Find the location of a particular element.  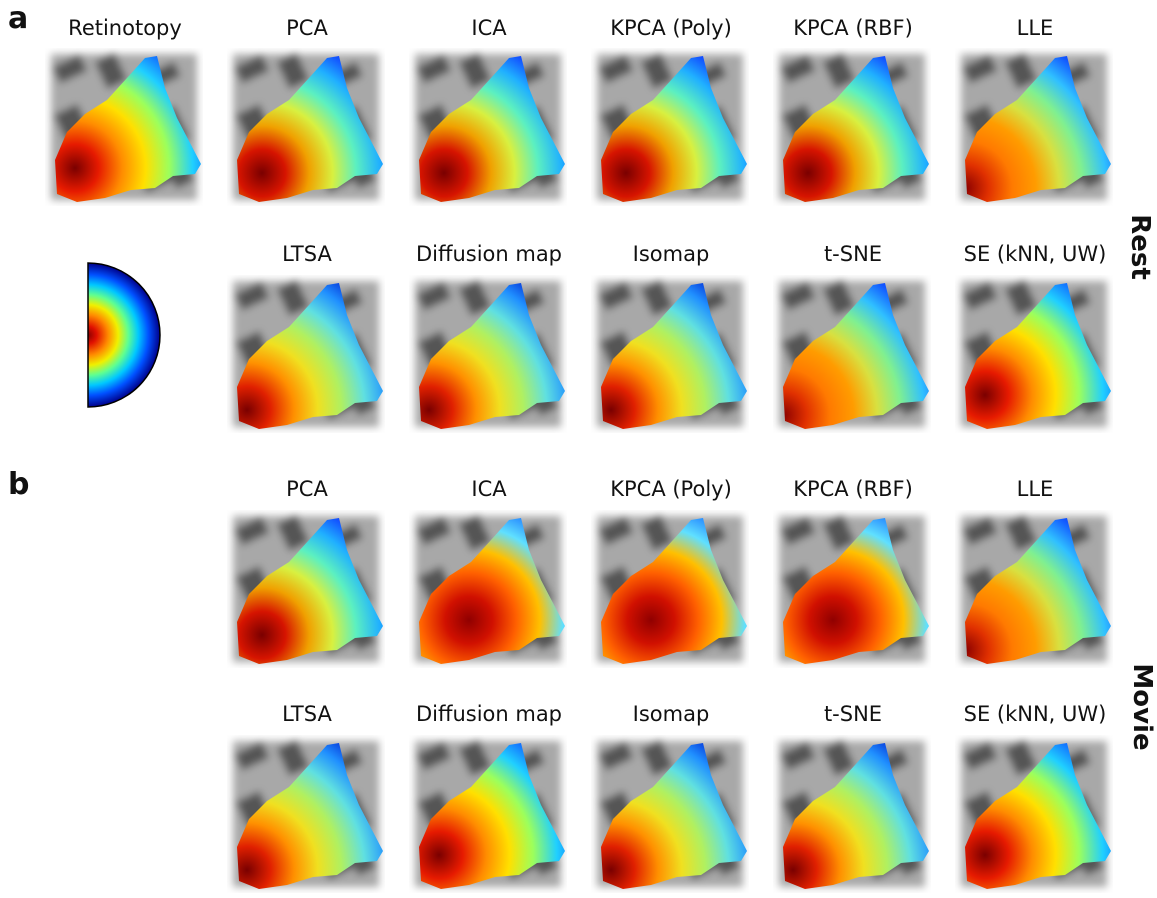

half-disc-legend-icon is located at coordinates (124, 335).